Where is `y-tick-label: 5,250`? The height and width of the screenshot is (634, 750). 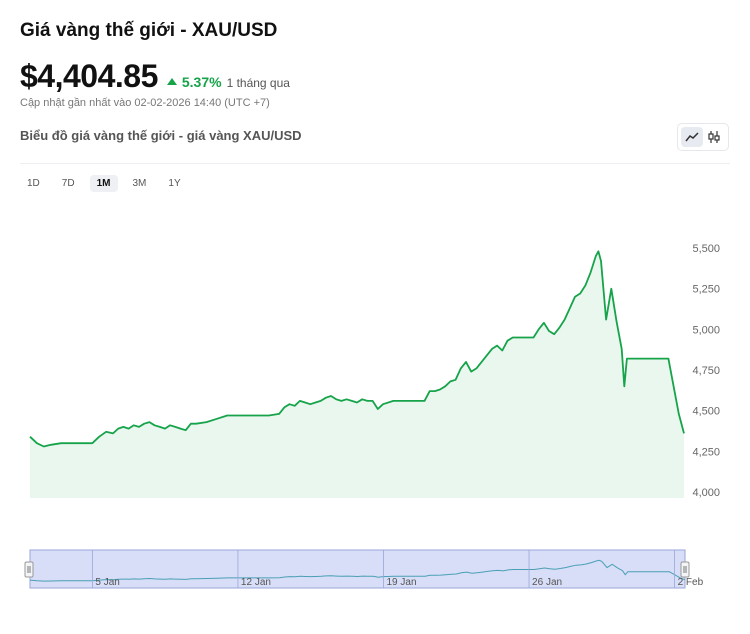 y-tick-label: 5,250 is located at coordinates (706, 290).